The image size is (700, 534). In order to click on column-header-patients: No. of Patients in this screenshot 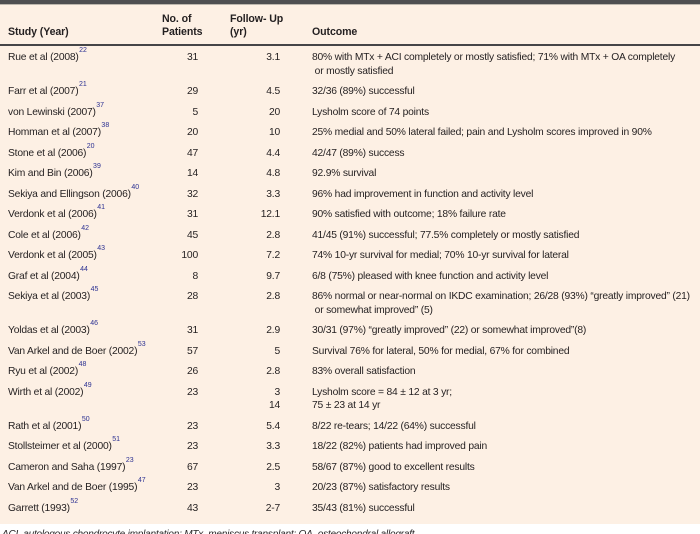, I will do `click(187, 25)`.